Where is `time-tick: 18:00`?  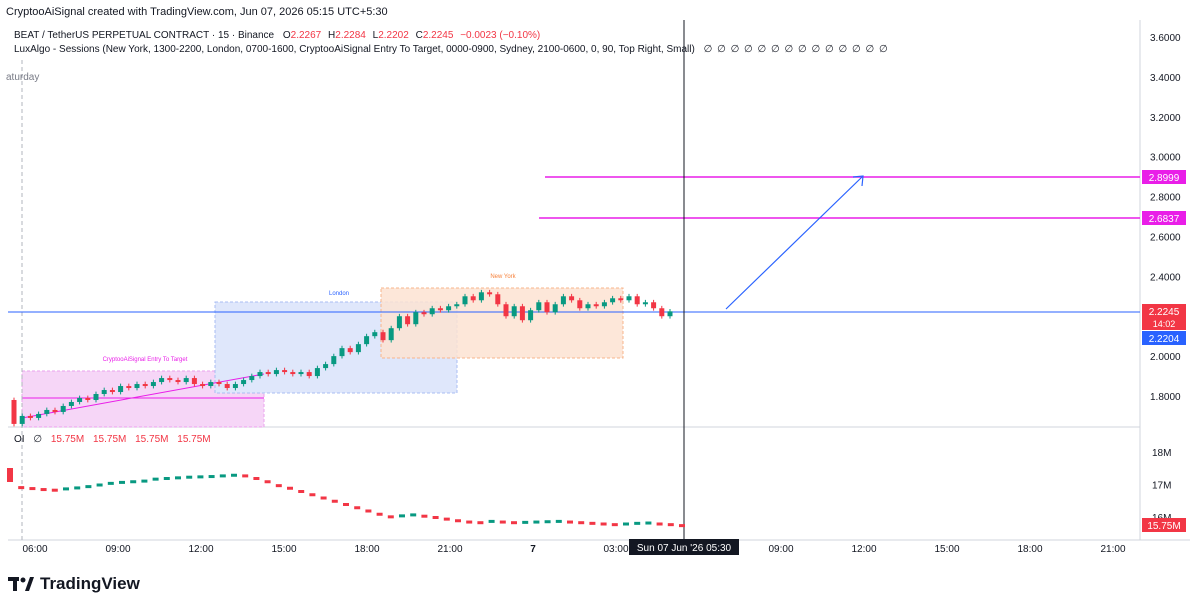
time-tick: 18:00 is located at coordinates (366, 549).